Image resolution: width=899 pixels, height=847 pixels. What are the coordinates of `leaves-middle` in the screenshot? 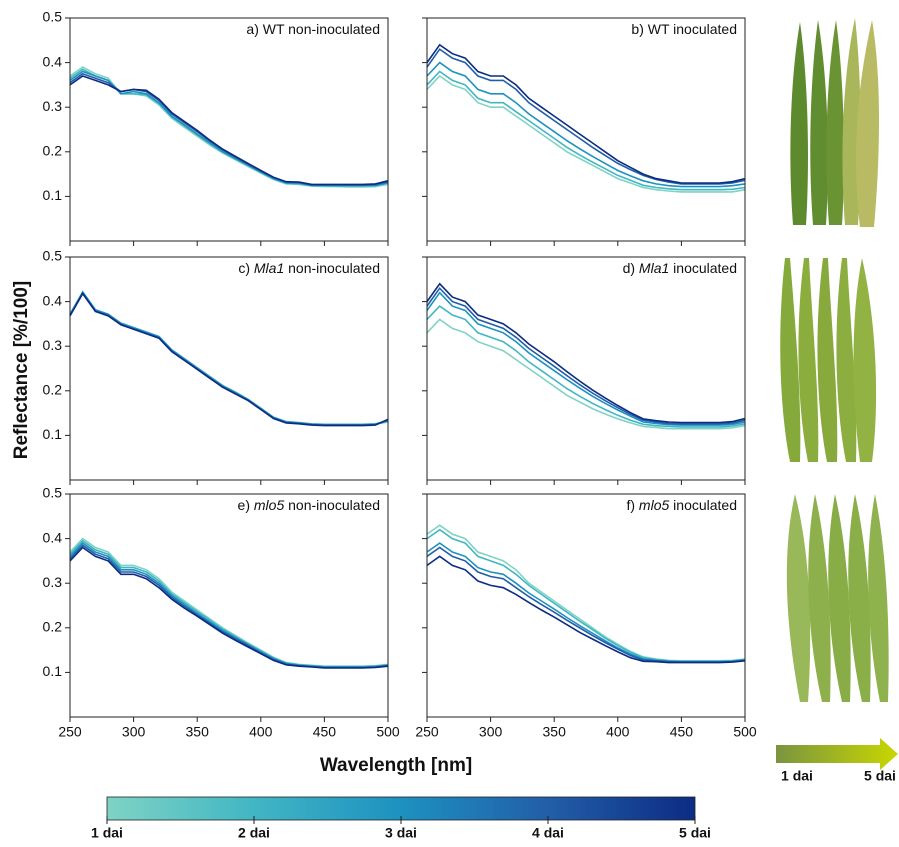 It's located at (828, 360).